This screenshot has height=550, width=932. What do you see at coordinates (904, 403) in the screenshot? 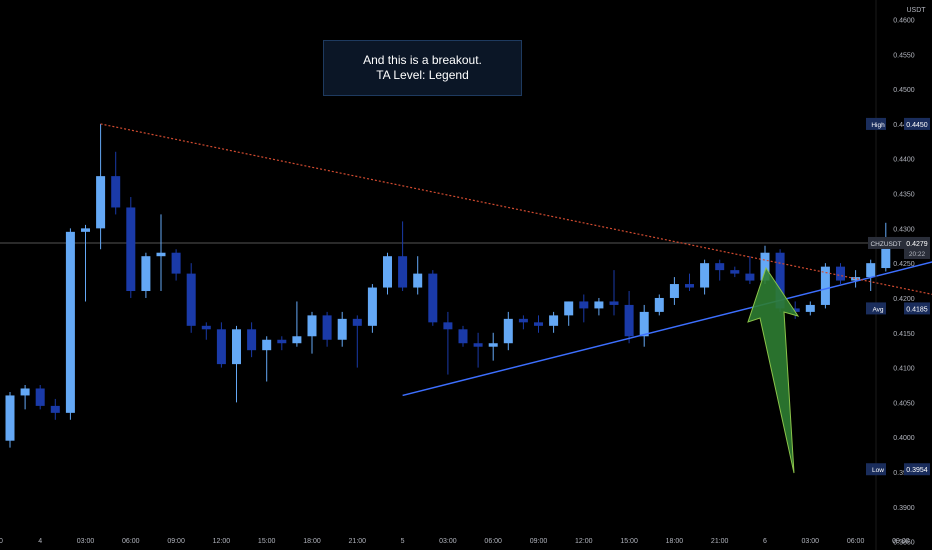
I see `y-tick-label: 0.4050` at bounding box center [904, 403].